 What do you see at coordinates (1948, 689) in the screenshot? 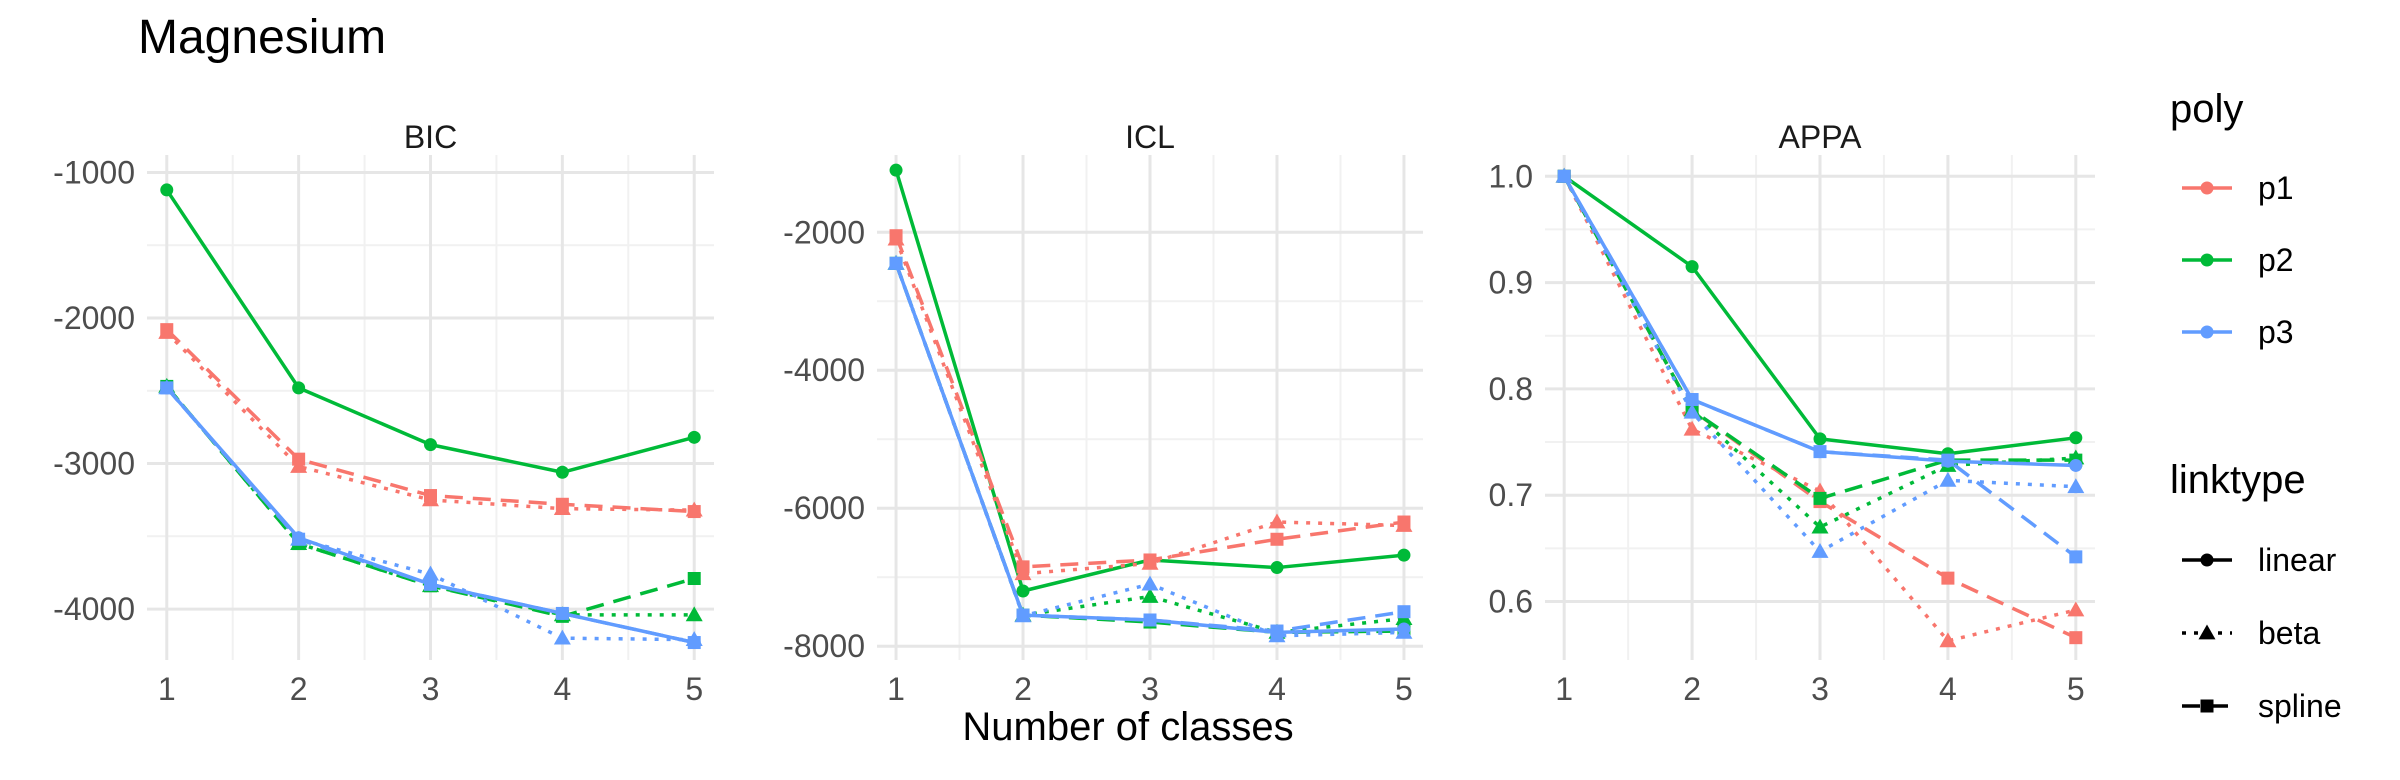
I see `x-tick-label: 4` at bounding box center [1948, 689].